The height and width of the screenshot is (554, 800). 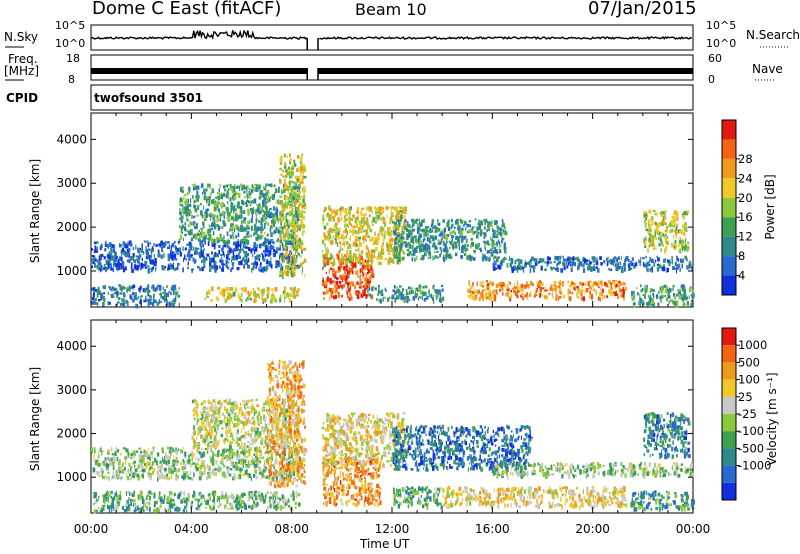 I want to click on freq-label-1: Freq., so click(x=23, y=59).